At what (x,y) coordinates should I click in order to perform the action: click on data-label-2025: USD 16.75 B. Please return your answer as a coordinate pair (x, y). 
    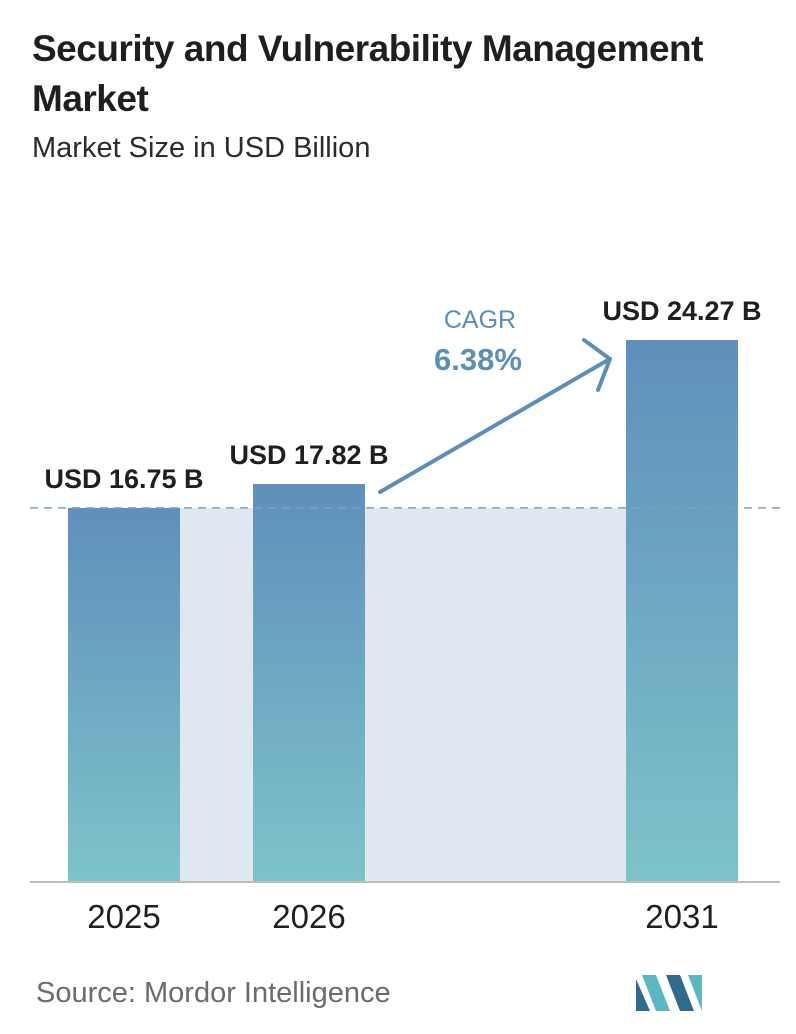
    Looking at the image, I should click on (123, 479).